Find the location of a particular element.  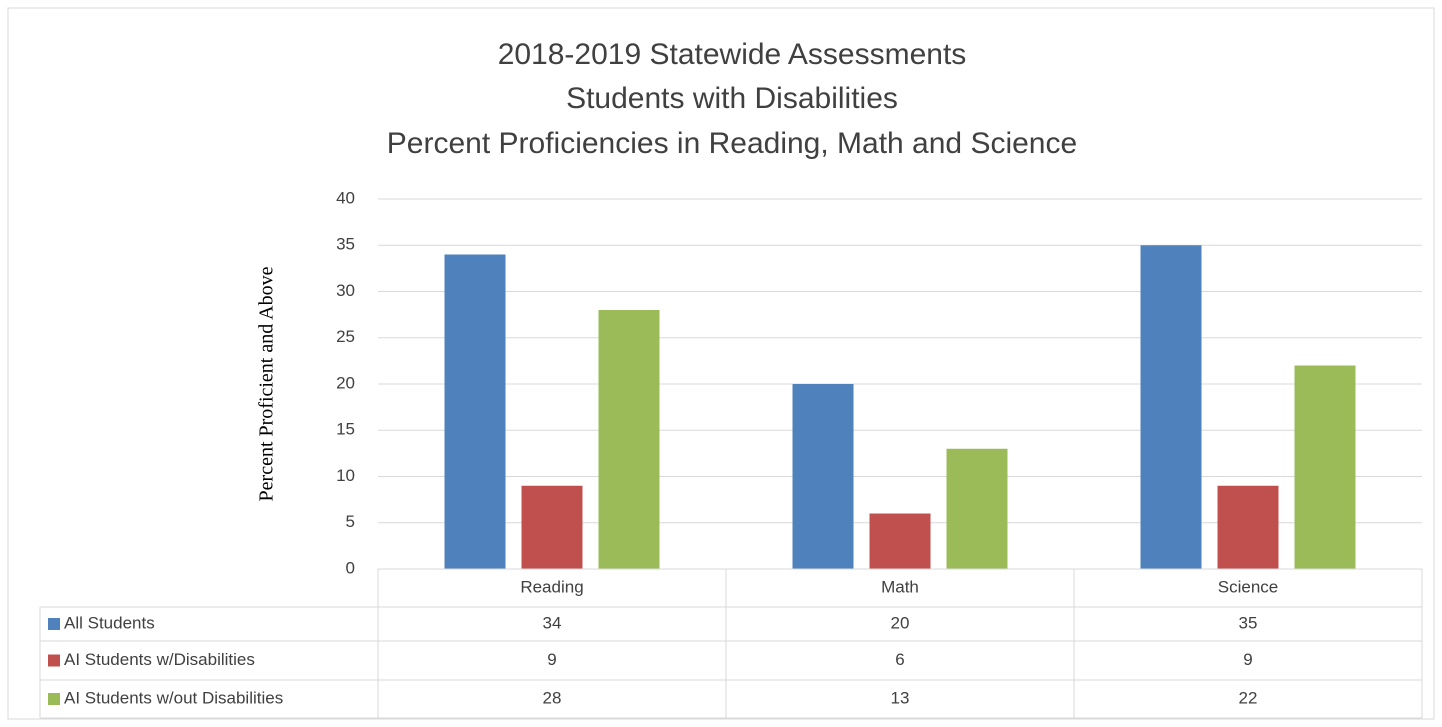

table-value: 28 is located at coordinates (552, 697).